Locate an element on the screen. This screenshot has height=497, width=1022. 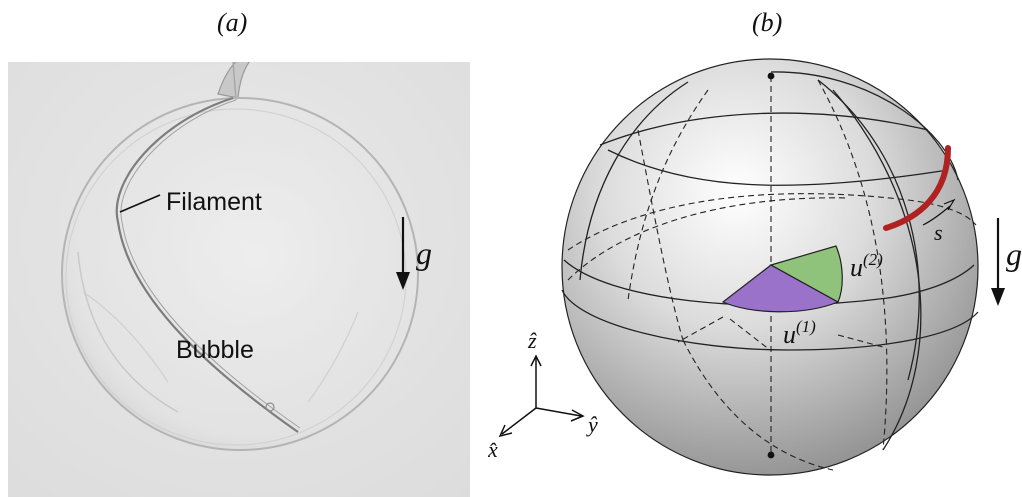
stem is located at coordinates (233, 80).